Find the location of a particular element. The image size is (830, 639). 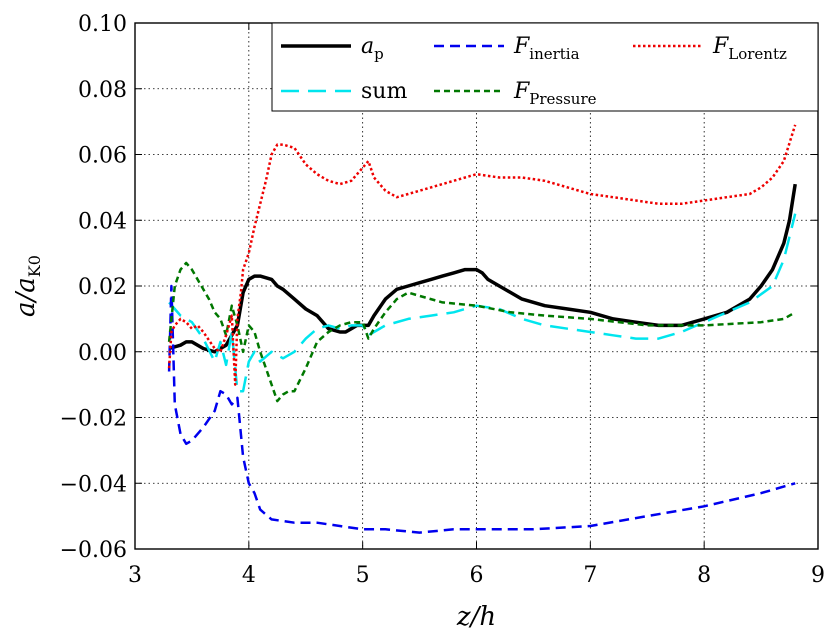

legend-box is located at coordinates (545, 67).